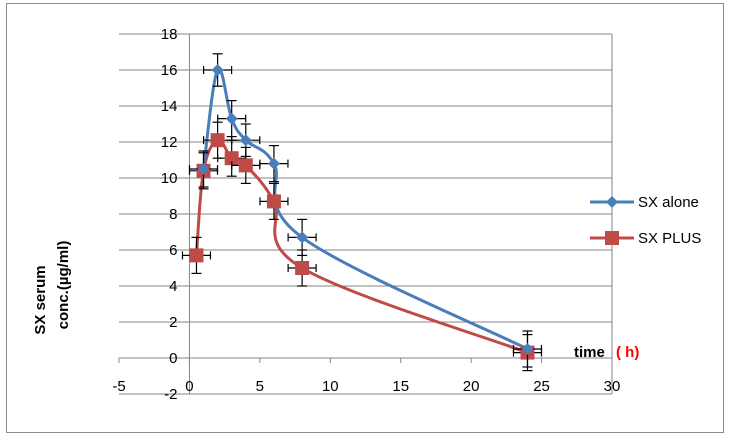  I want to click on x-axis-title-label: time, so click(589, 352).